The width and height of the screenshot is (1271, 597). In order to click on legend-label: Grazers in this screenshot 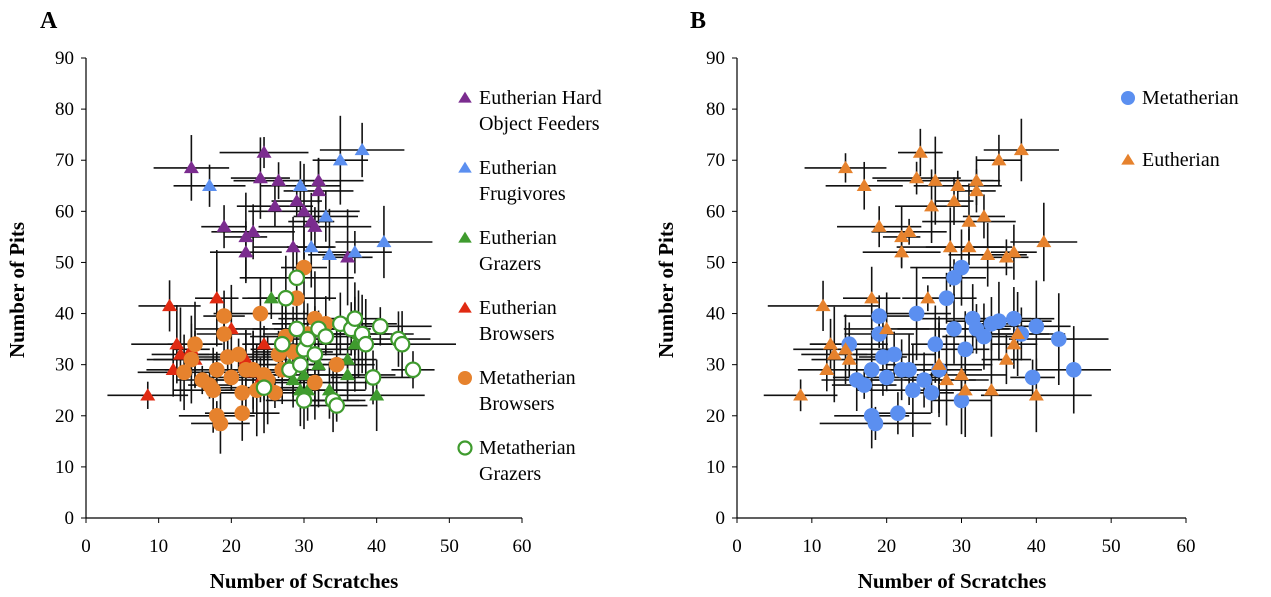, I will do `click(510, 474)`.